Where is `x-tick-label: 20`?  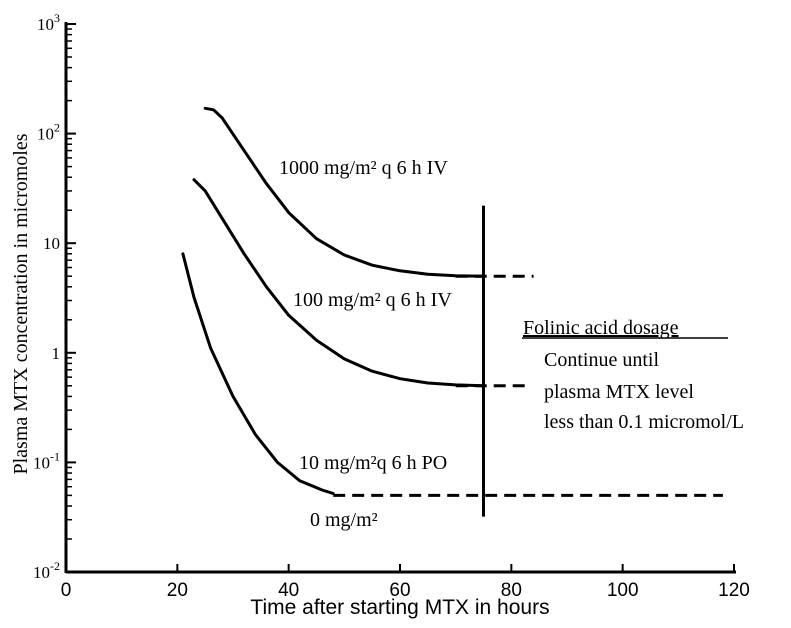 x-tick-label: 20 is located at coordinates (177, 590).